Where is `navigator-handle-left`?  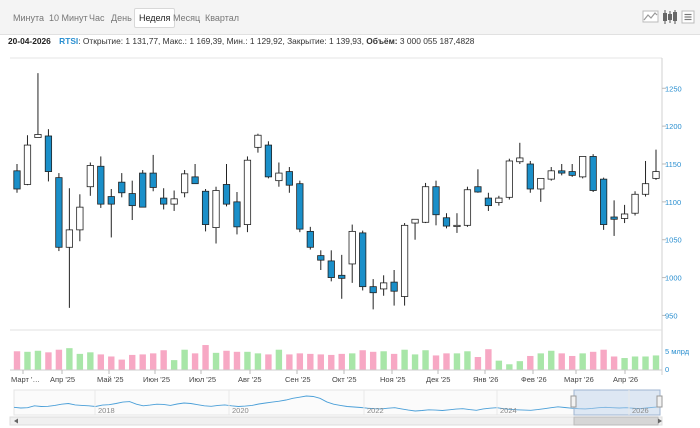
navigator-handle-left is located at coordinates (573, 401).